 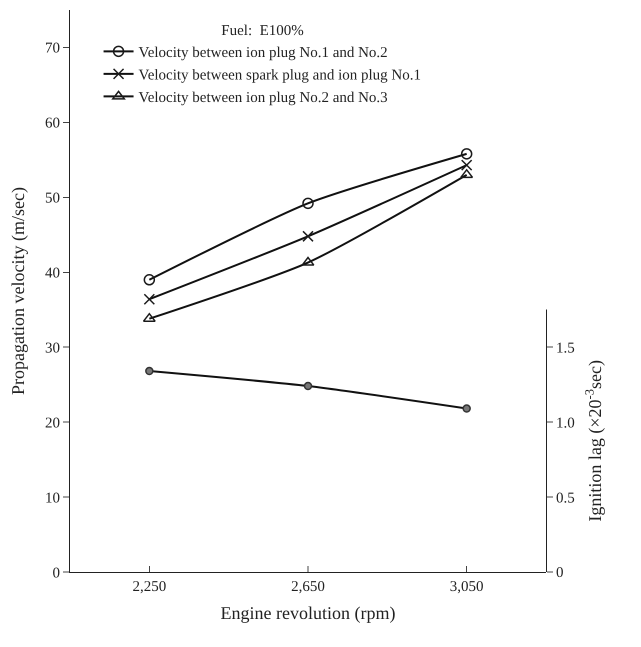 I want to click on y-tick-label: 40, so click(x=52, y=274).